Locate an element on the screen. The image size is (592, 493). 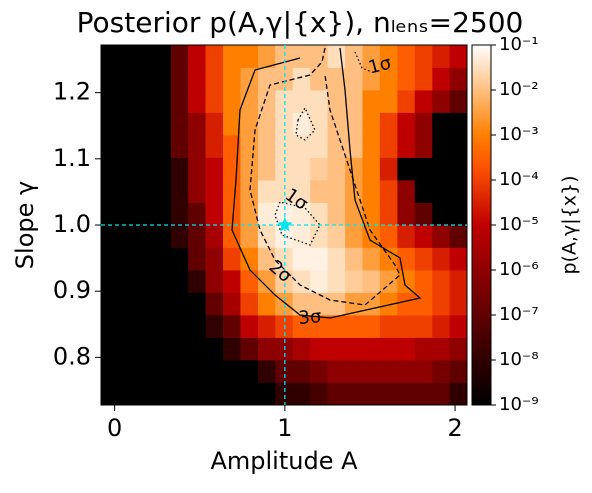
contour-2sigma is located at coordinates (325, 176).